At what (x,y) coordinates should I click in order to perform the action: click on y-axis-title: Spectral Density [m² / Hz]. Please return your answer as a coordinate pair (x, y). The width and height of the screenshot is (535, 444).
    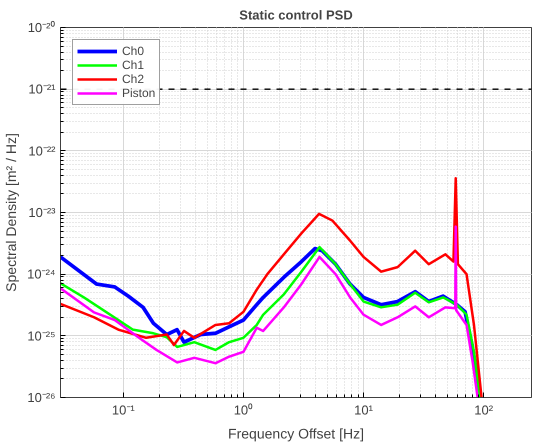
    Looking at the image, I should click on (11, 212).